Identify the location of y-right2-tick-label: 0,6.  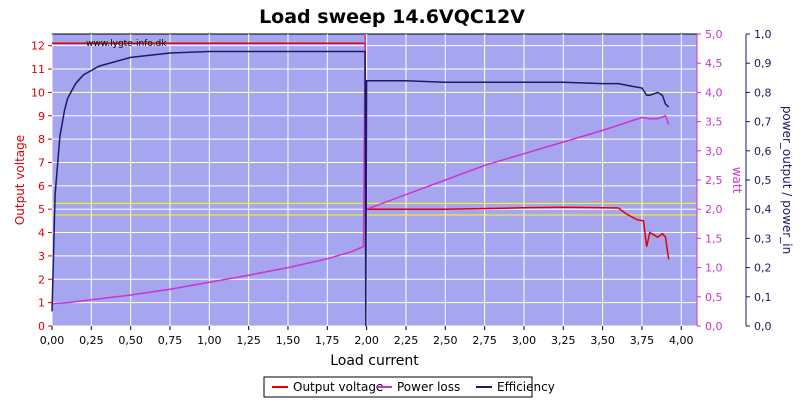
(763, 151).